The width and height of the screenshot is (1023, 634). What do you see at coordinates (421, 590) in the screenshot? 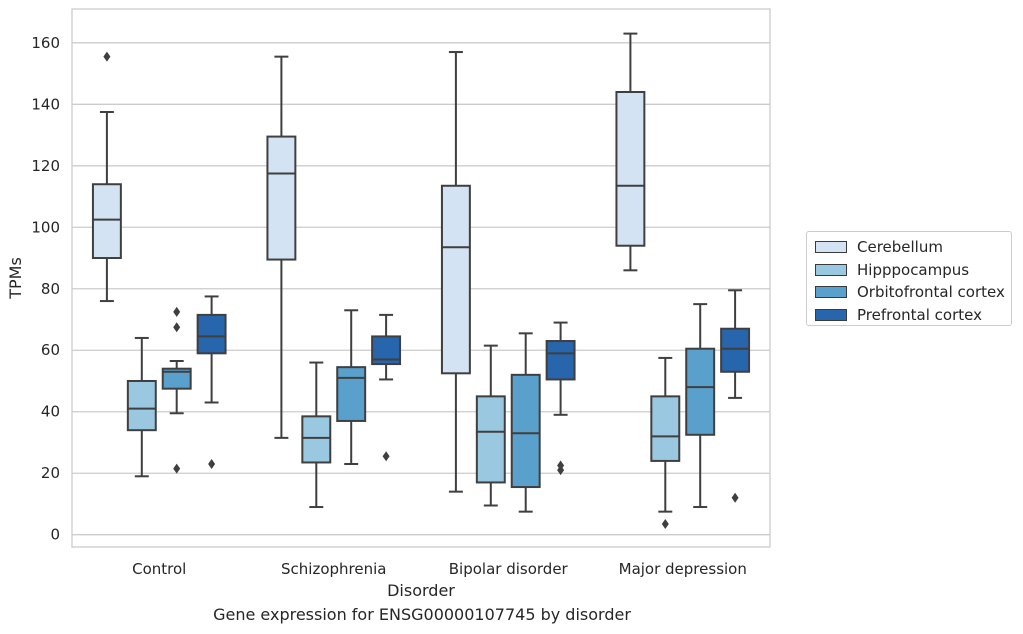
I see `x-axis-label: Disorder` at bounding box center [421, 590].